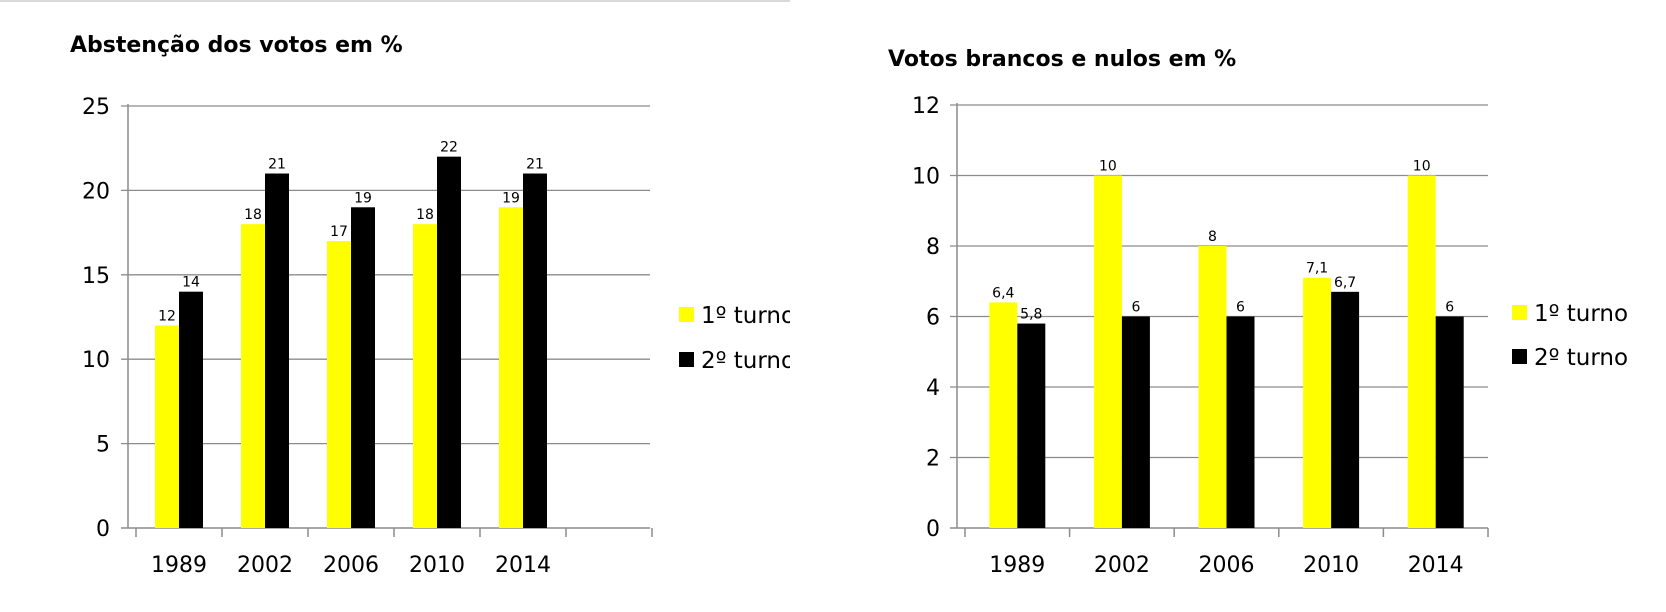 Image resolution: width=1666 pixels, height=612 pixels. Describe the element at coordinates (167, 316) in the screenshot. I see `data-label: 12` at that location.